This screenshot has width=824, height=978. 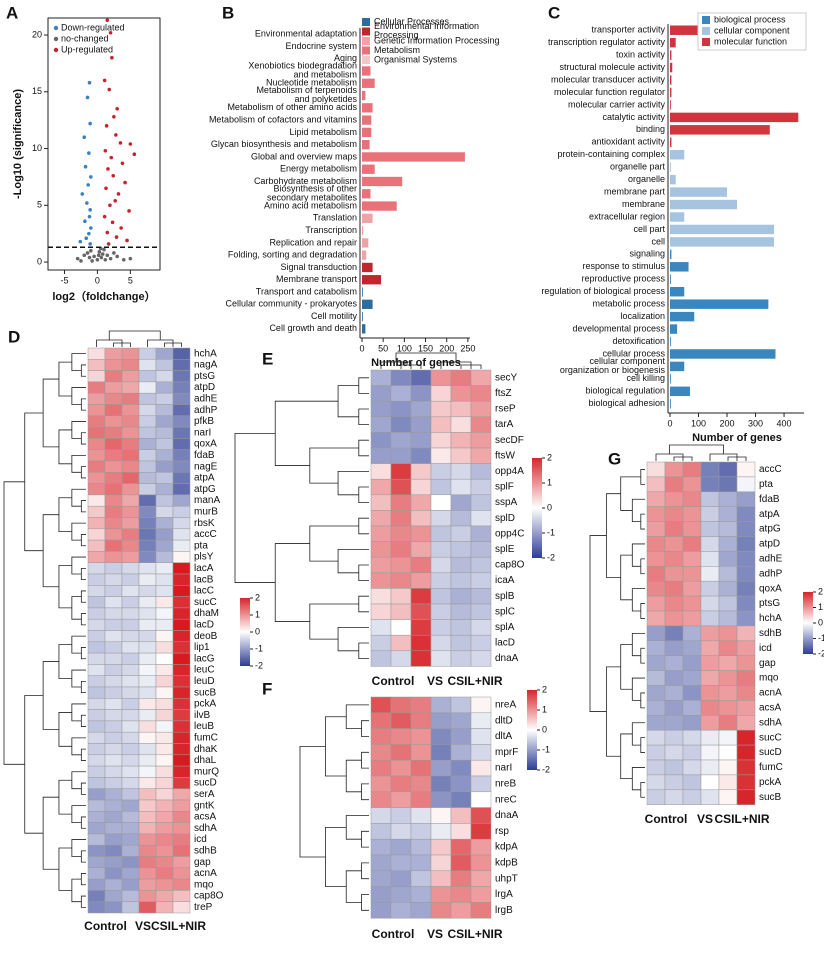 I want to click on gene-label: icd, so click(x=765, y=648).